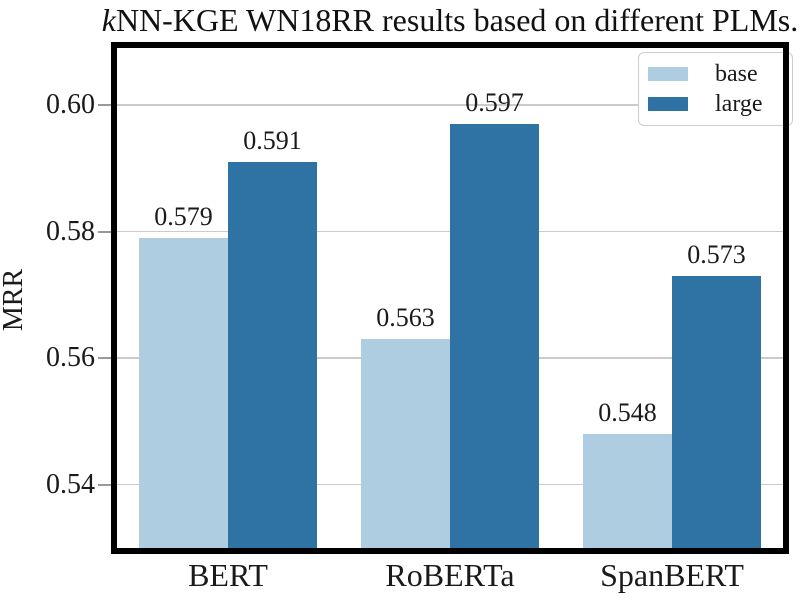  I want to click on legend-item-base: base, so click(720, 74).